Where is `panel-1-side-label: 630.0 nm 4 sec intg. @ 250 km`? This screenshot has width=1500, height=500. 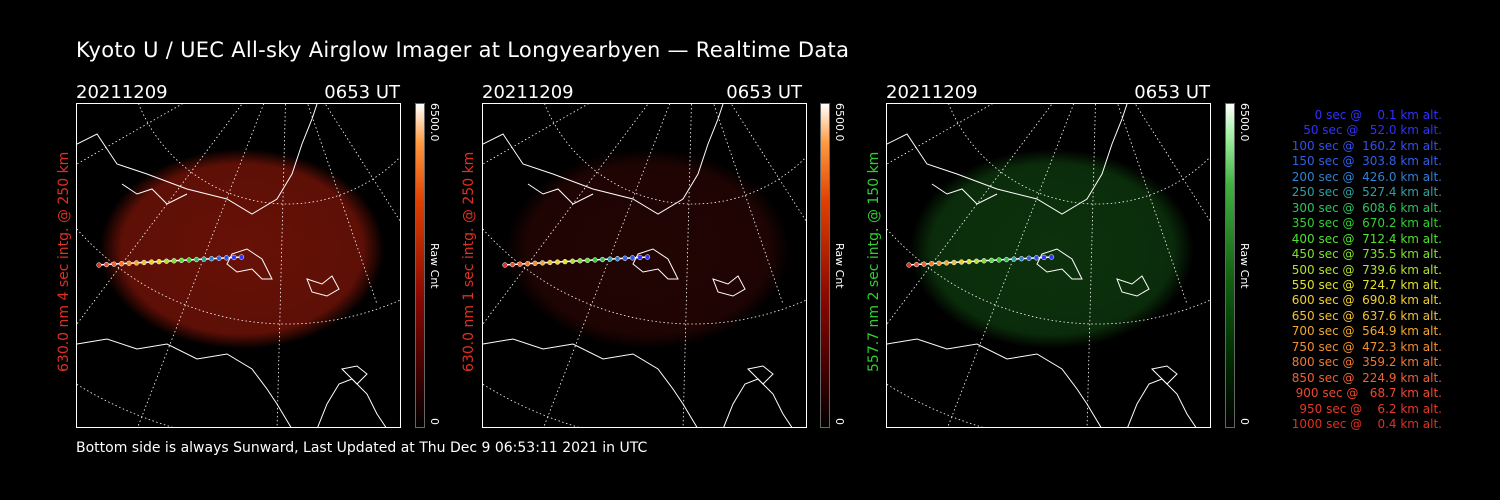 panel-1-side-label: 630.0 nm 4 sec intg. @ 250 km is located at coordinates (64, 261).